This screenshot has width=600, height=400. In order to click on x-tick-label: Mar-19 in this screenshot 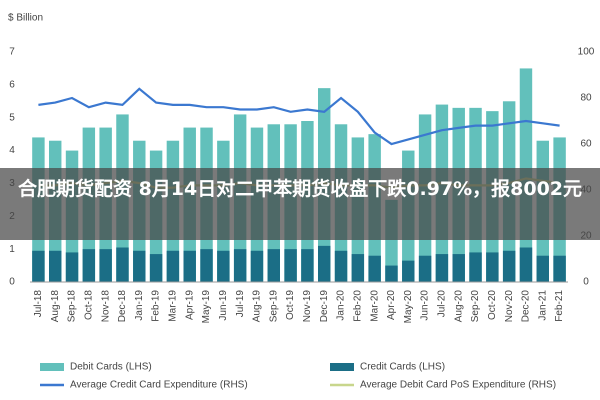, I will do `click(173, 306)`.